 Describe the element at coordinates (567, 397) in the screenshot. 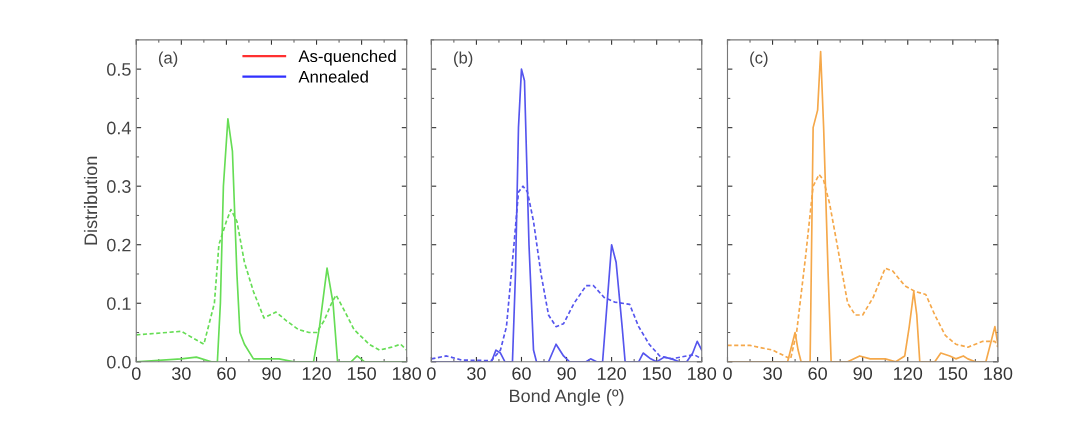

I see `x-axis-title: Bond Angle (º)` at that location.